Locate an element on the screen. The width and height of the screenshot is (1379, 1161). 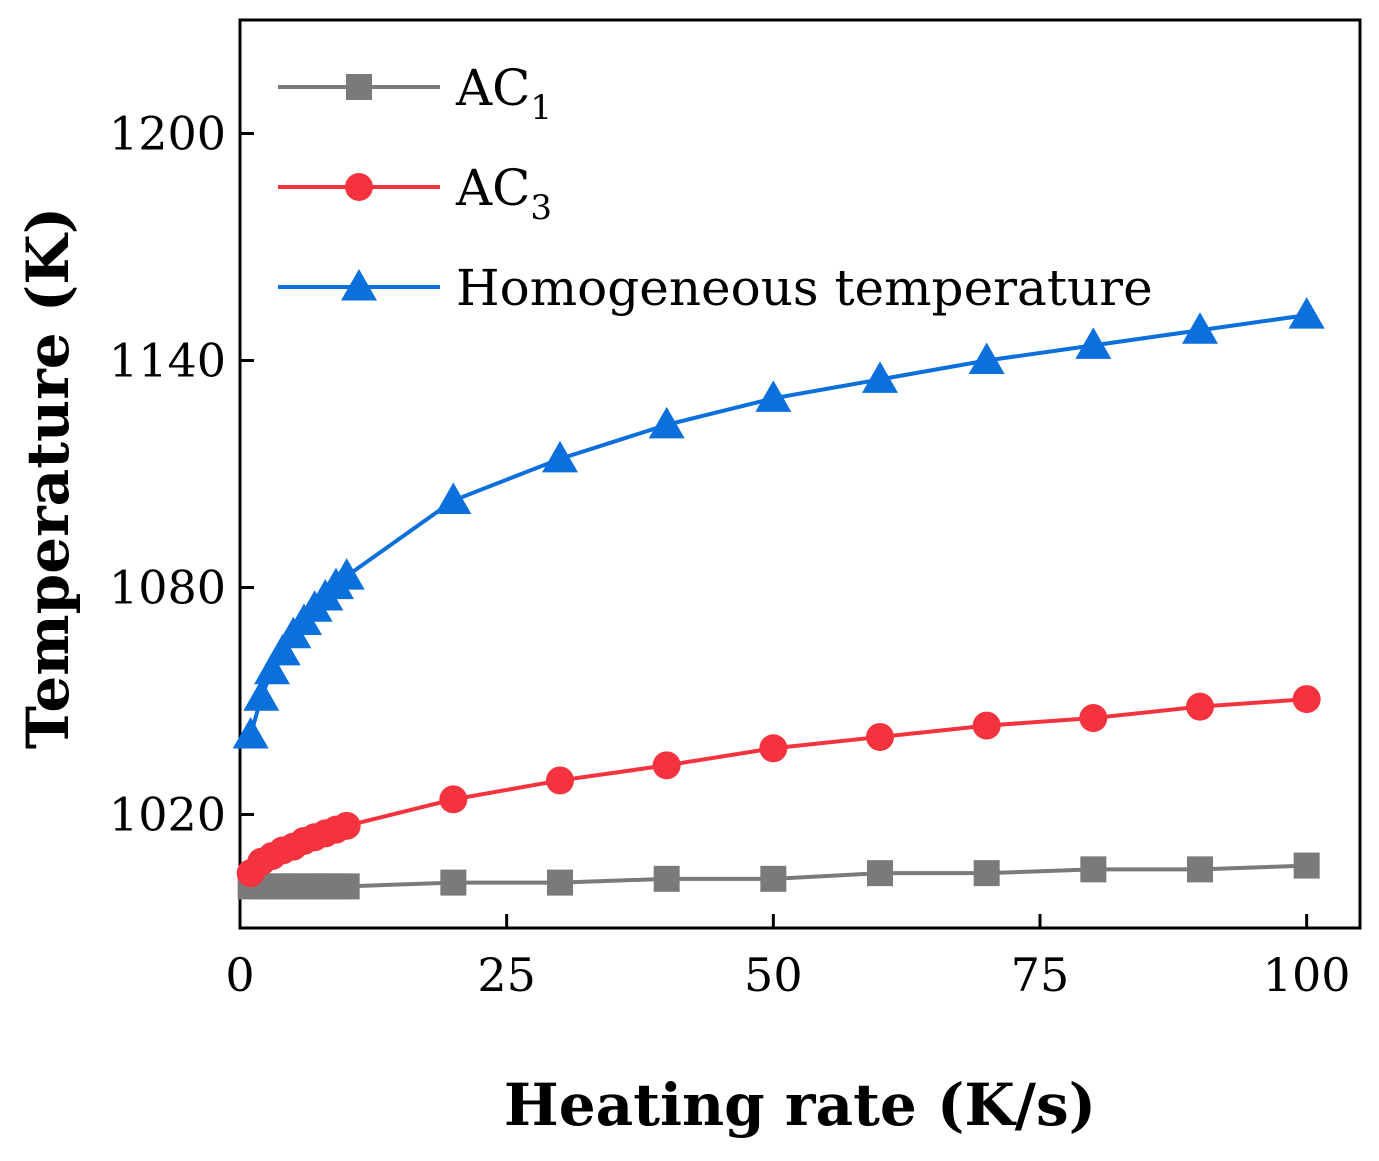
series-line-ac3 is located at coordinates (778, 786).